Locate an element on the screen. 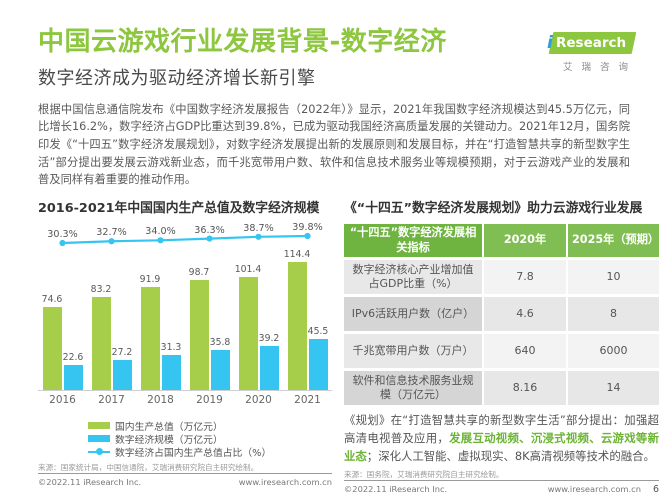 This screenshot has height=500, width=667. legend-item: 数字经济规模（万亿元） is located at coordinates (210, 439).